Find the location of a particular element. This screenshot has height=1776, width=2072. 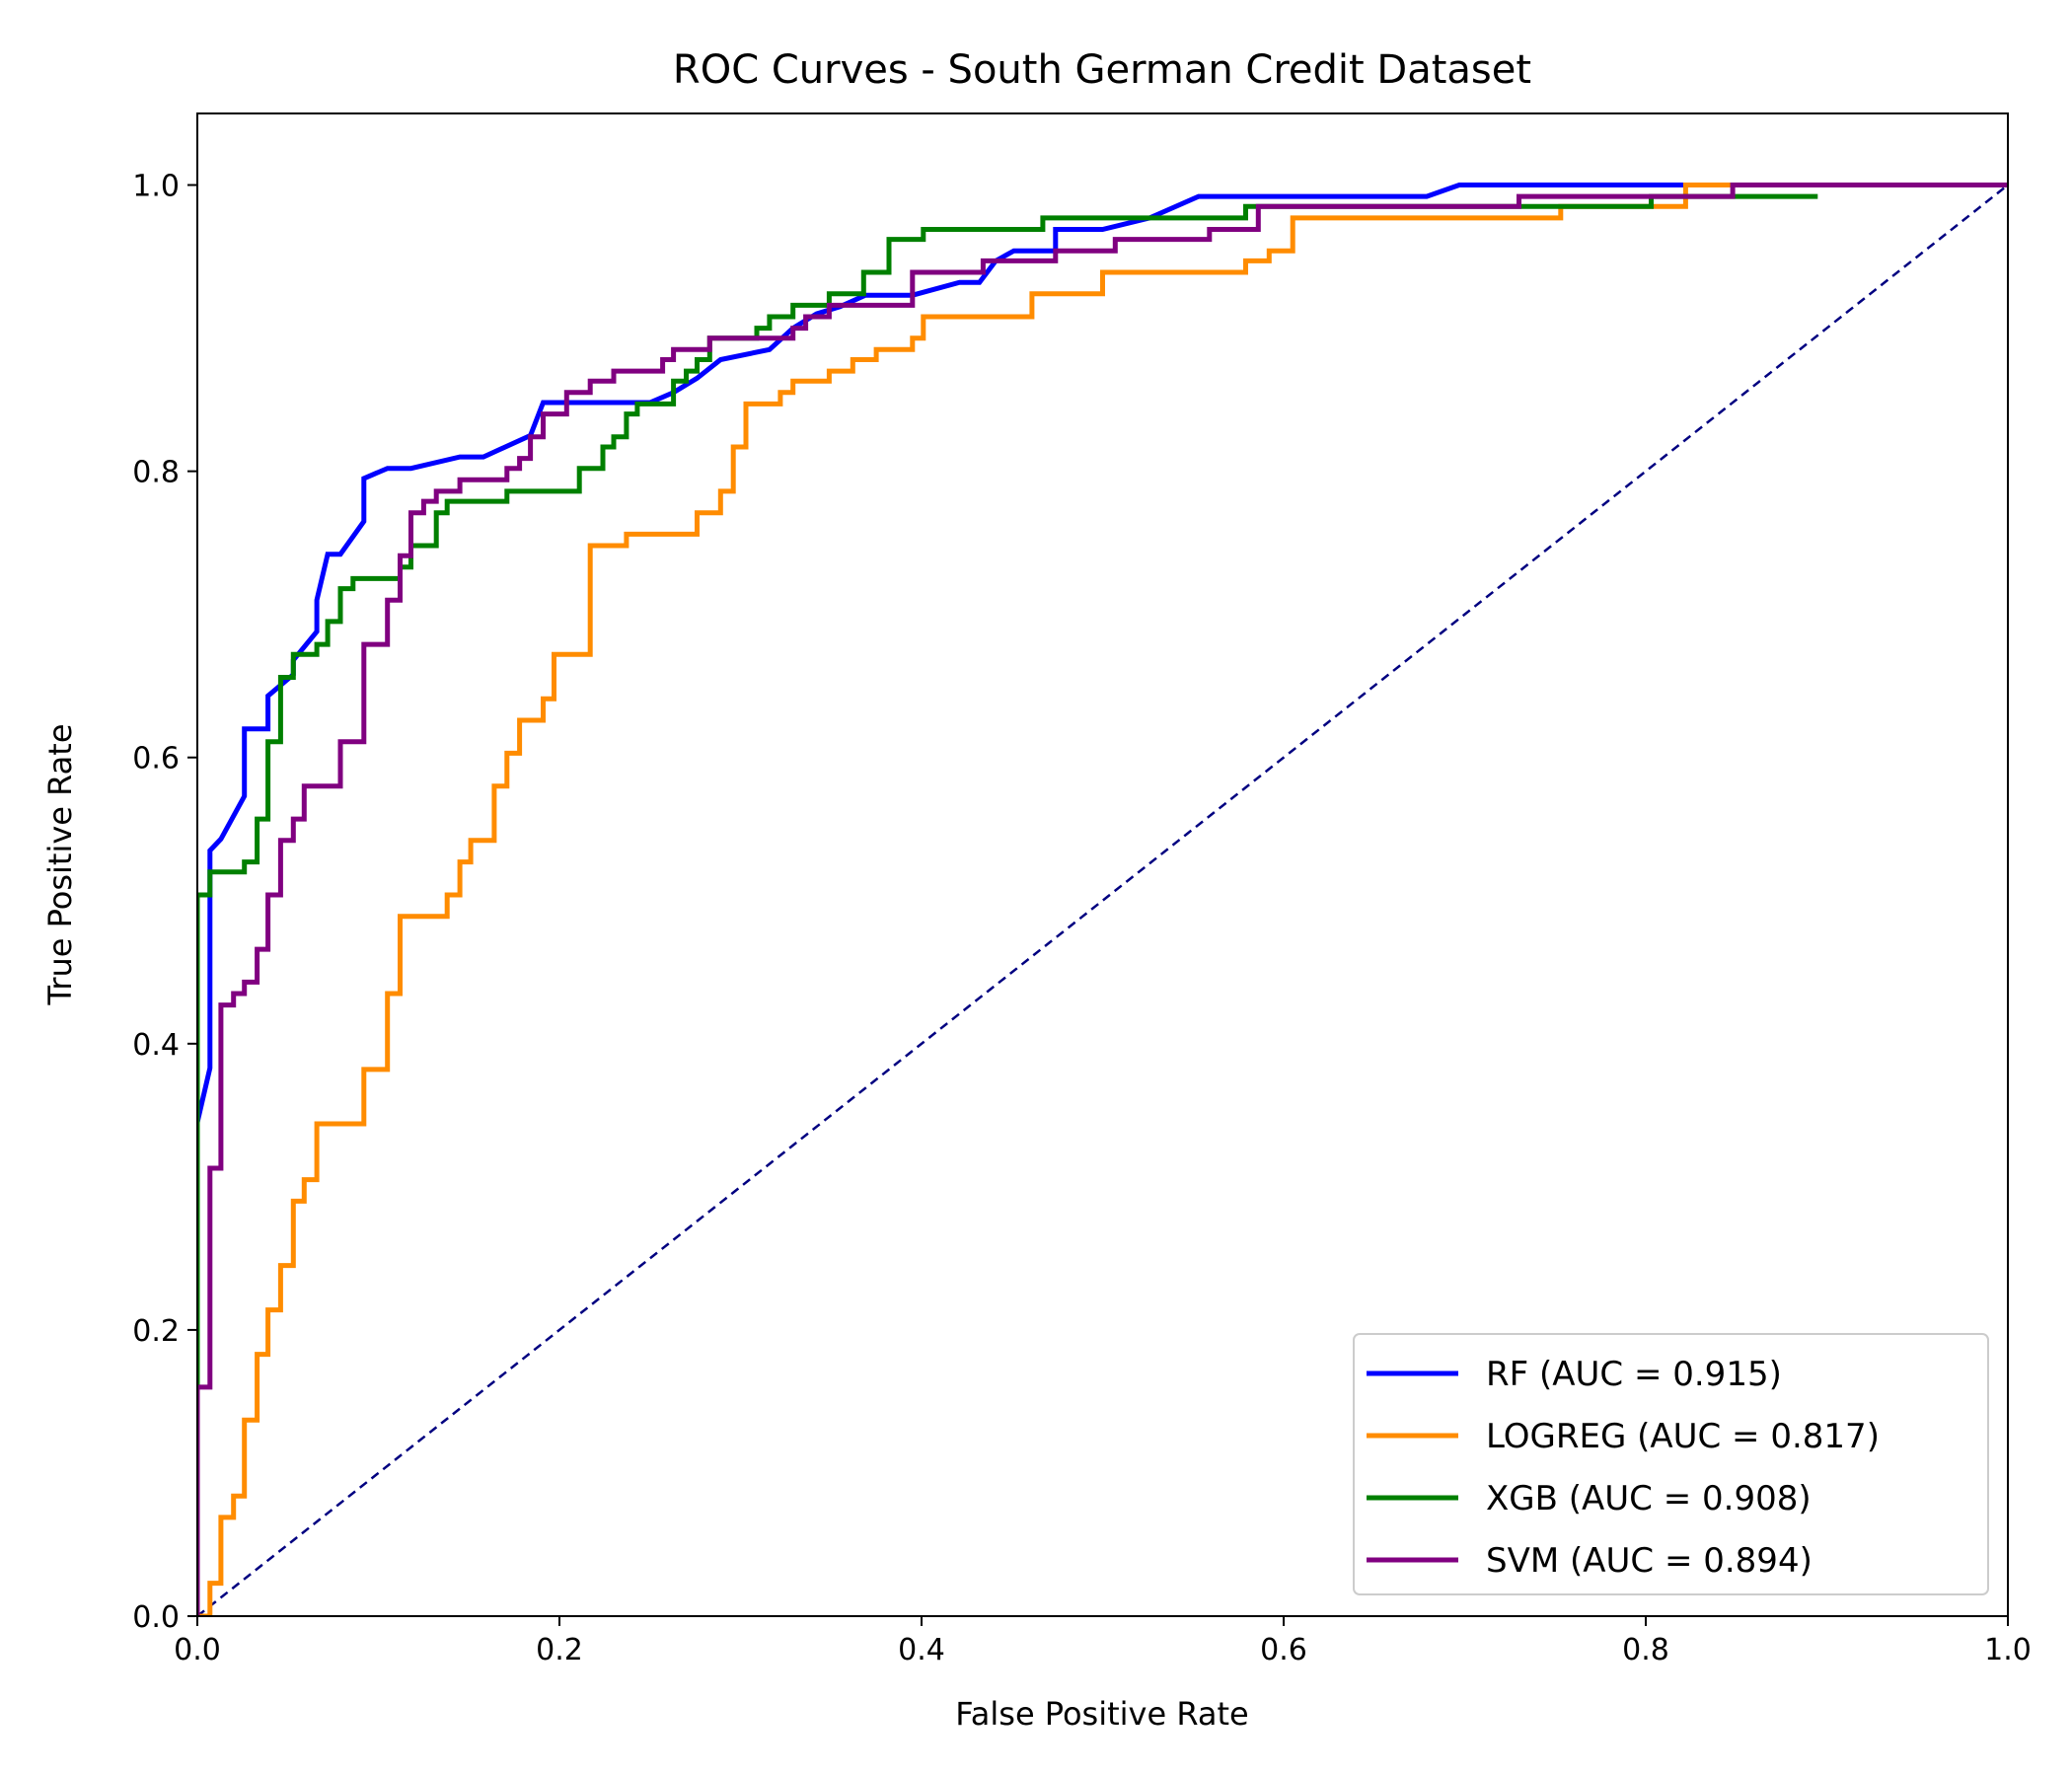

y-tick-label: 0.4 is located at coordinates (156, 1046).